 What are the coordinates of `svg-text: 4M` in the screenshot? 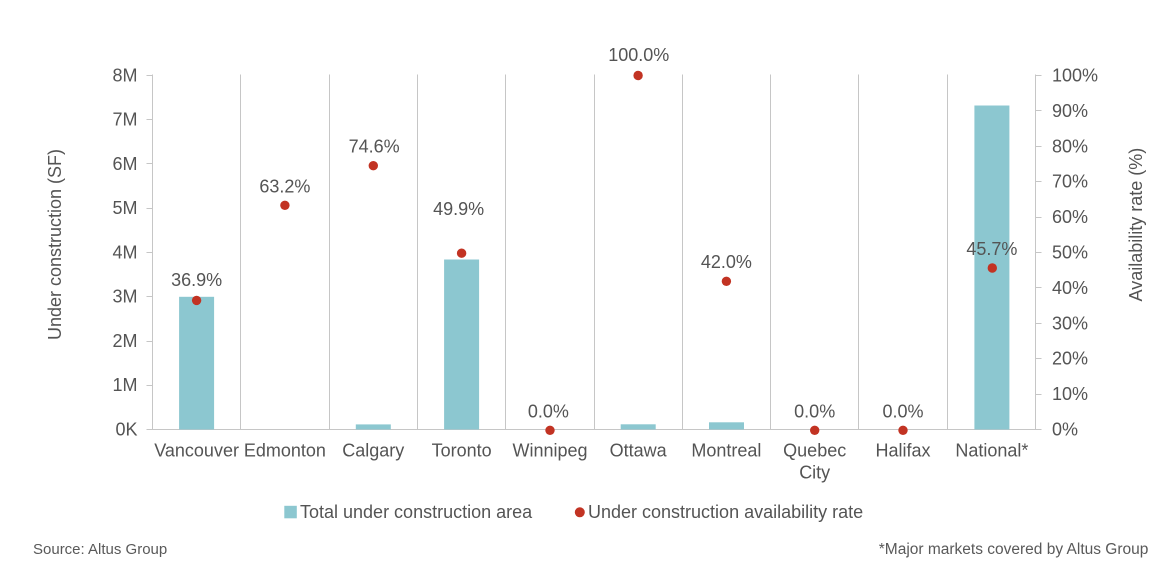 It's located at (124, 253).